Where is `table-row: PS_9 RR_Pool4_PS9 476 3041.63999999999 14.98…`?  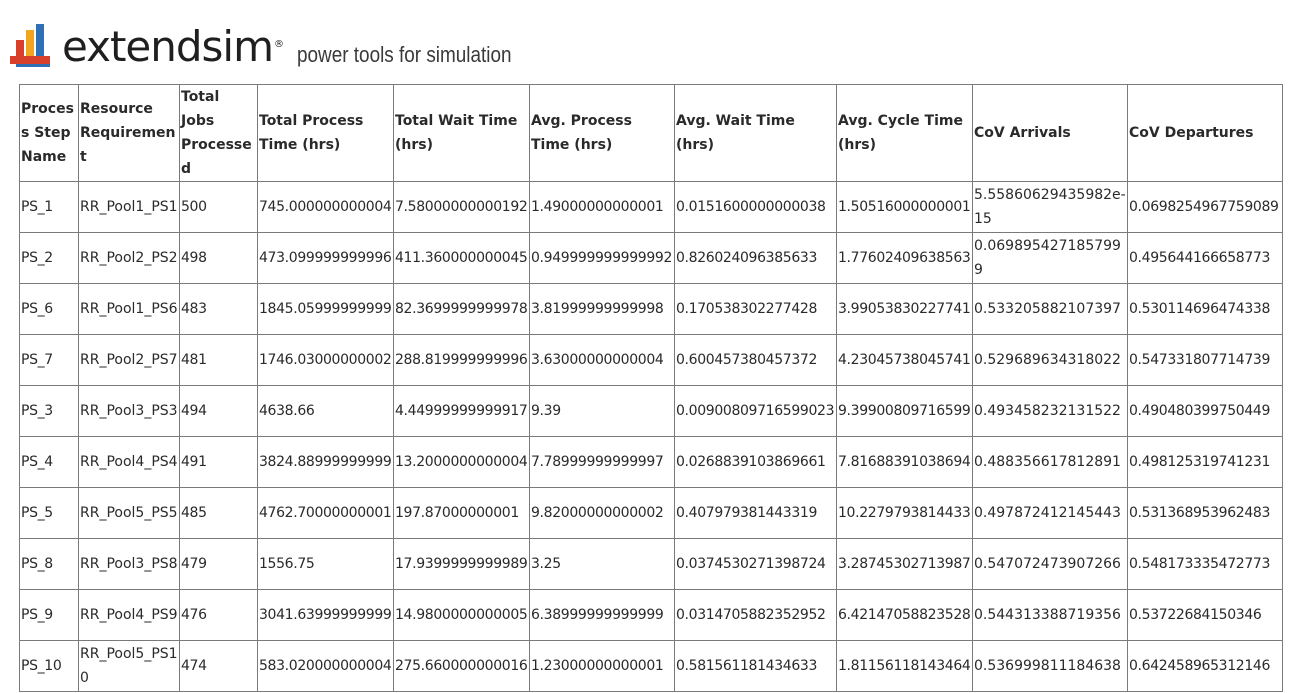
table-row: PS_9 RR_Pool4_PS9 476 3041.63999999999 14.98… is located at coordinates (651, 615).